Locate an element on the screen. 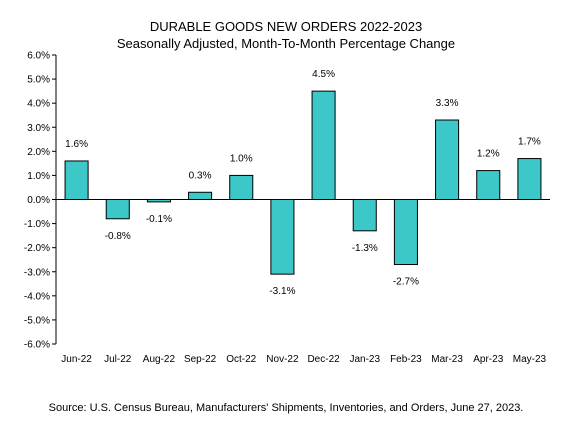 This screenshot has height=428, width=572. data-label: 4.5% is located at coordinates (323, 74).